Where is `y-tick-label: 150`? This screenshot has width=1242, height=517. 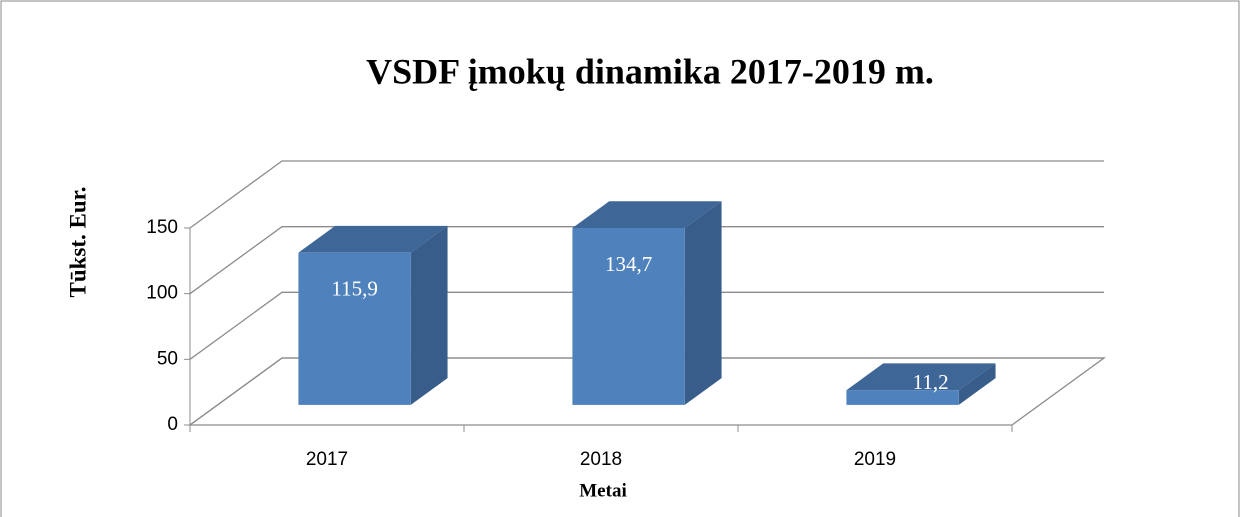 y-tick-label: 150 is located at coordinates (162, 227).